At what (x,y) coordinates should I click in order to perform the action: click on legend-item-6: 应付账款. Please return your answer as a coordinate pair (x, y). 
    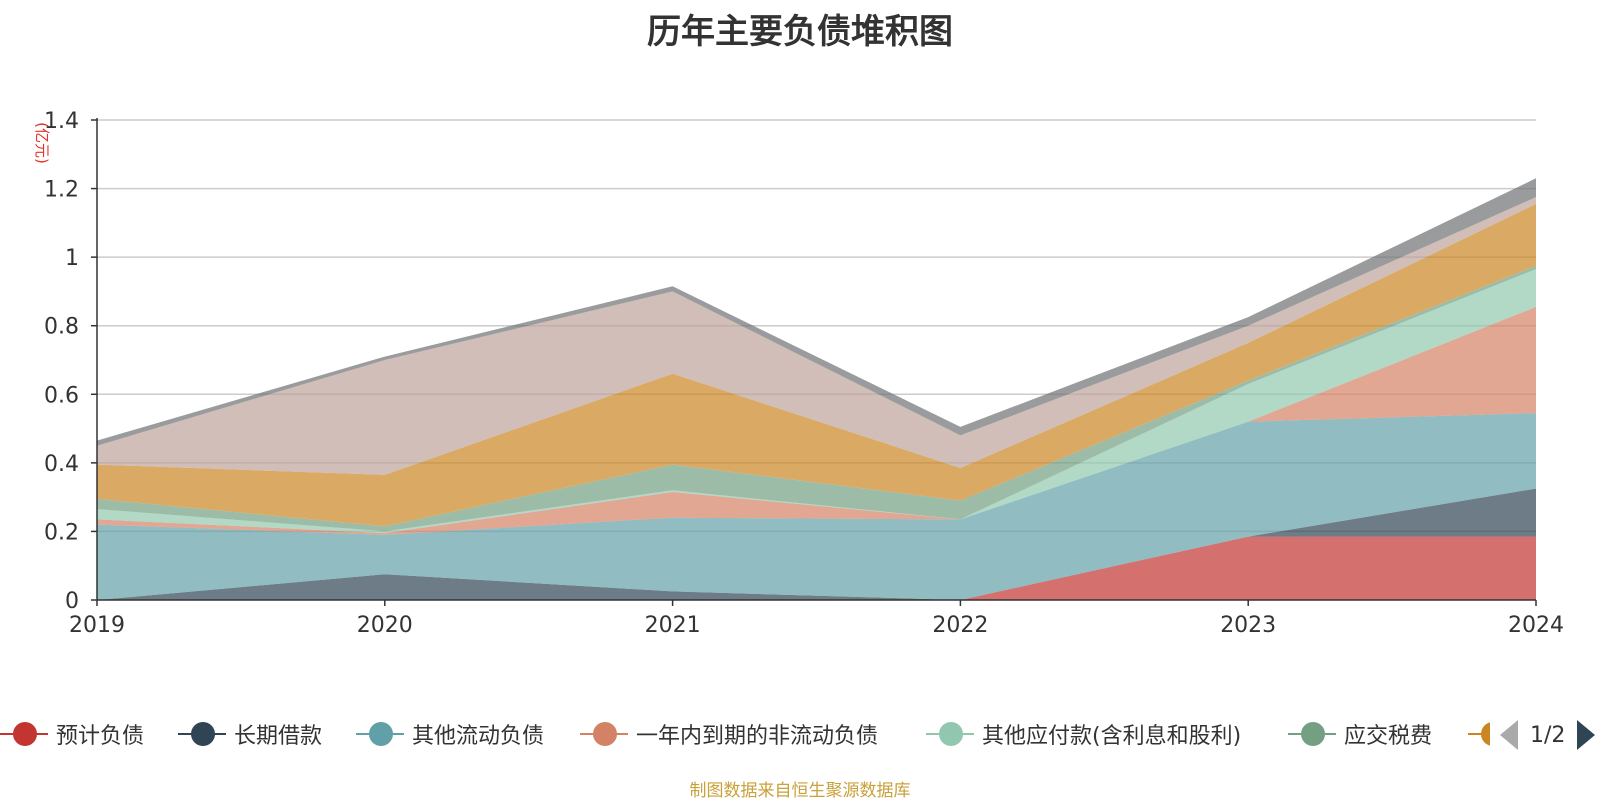
    Looking at the image, I should click on (1479, 734).